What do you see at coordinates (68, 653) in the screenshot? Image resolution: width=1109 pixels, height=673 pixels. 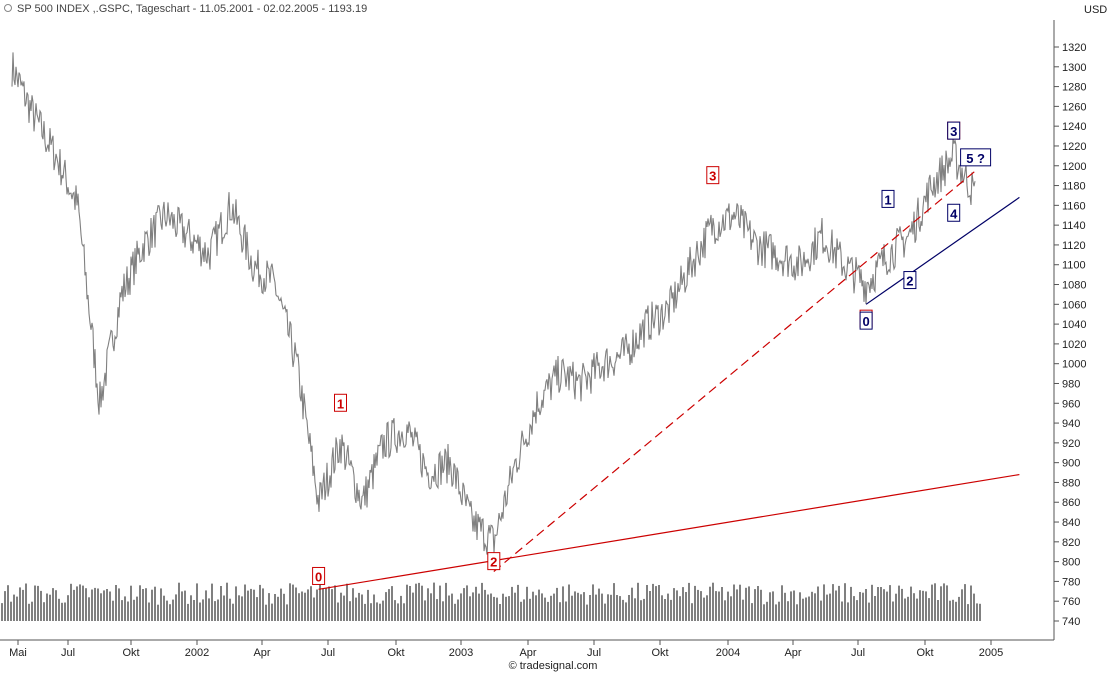 I see `x-tick-label: Jul` at bounding box center [68, 653].